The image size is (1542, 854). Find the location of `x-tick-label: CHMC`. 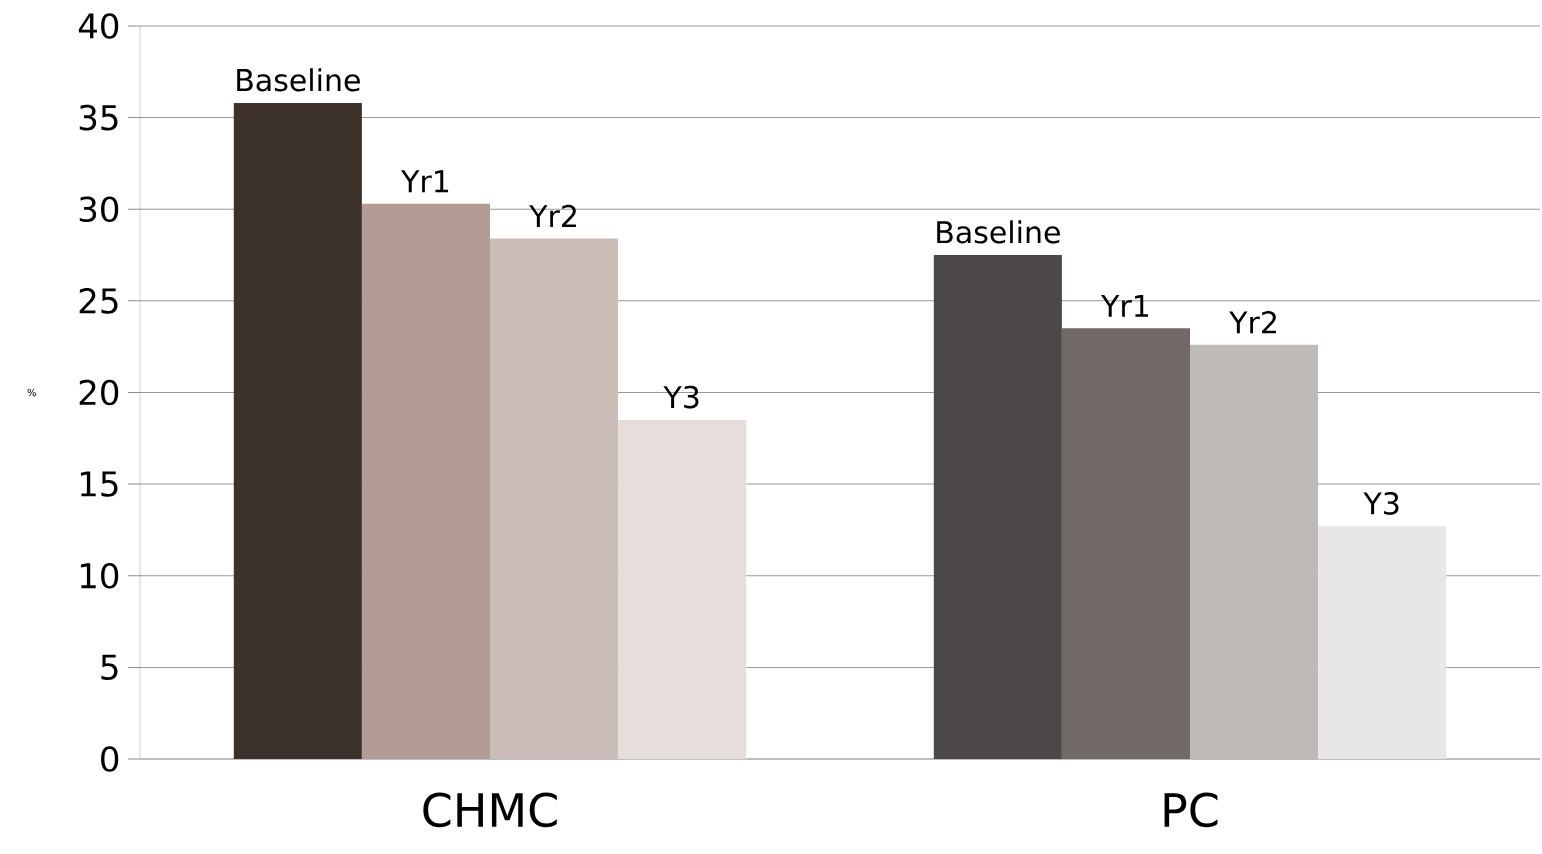

x-tick-label: CHMC is located at coordinates (490, 810).